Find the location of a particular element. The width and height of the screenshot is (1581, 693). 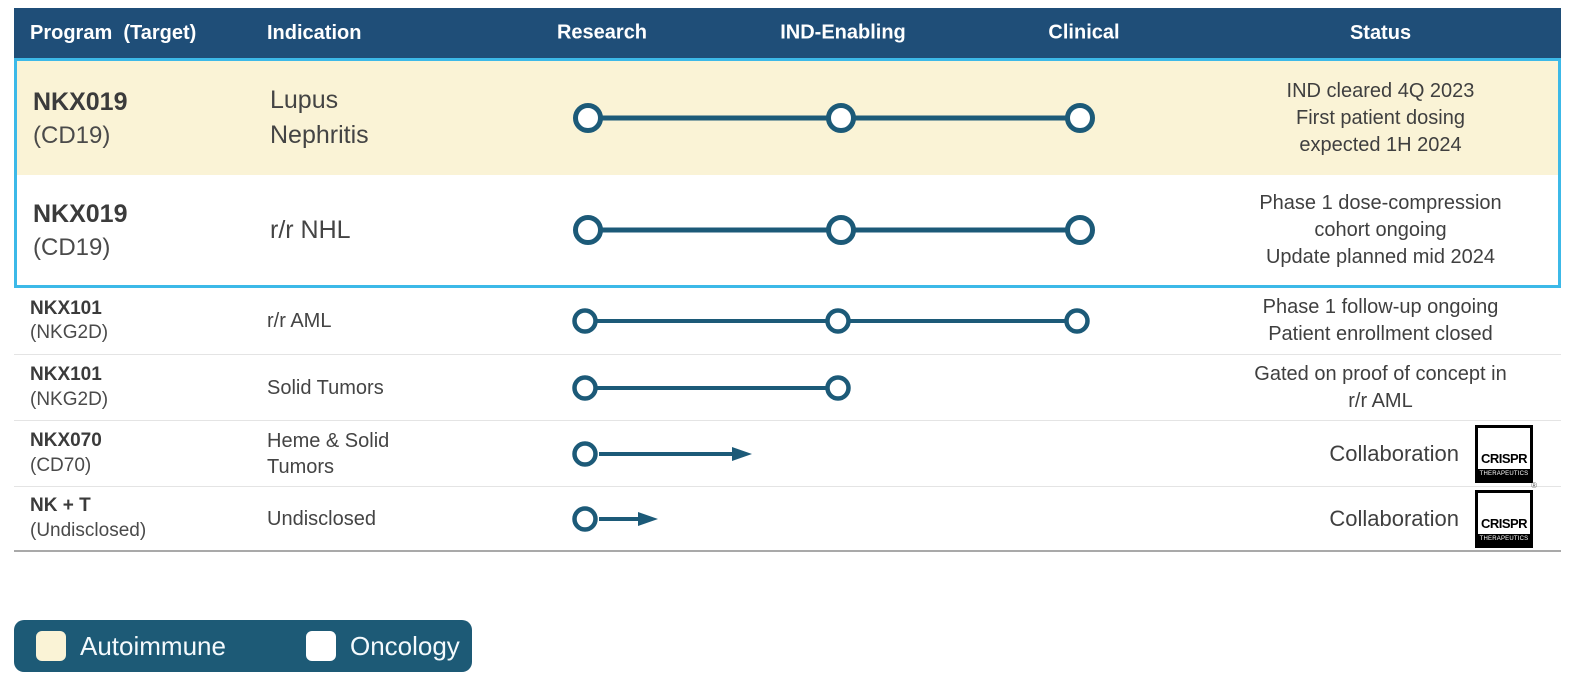

program-cell: NK + T (Undisclosed) is located at coordinates (140, 518).